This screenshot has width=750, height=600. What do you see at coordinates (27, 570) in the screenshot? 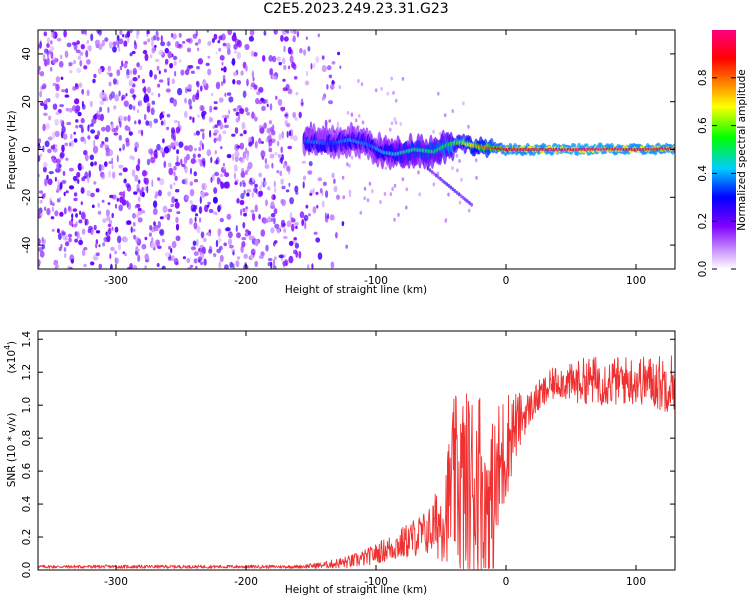
I see `snr-y-tick-label: 0.0` at bounding box center [27, 570].